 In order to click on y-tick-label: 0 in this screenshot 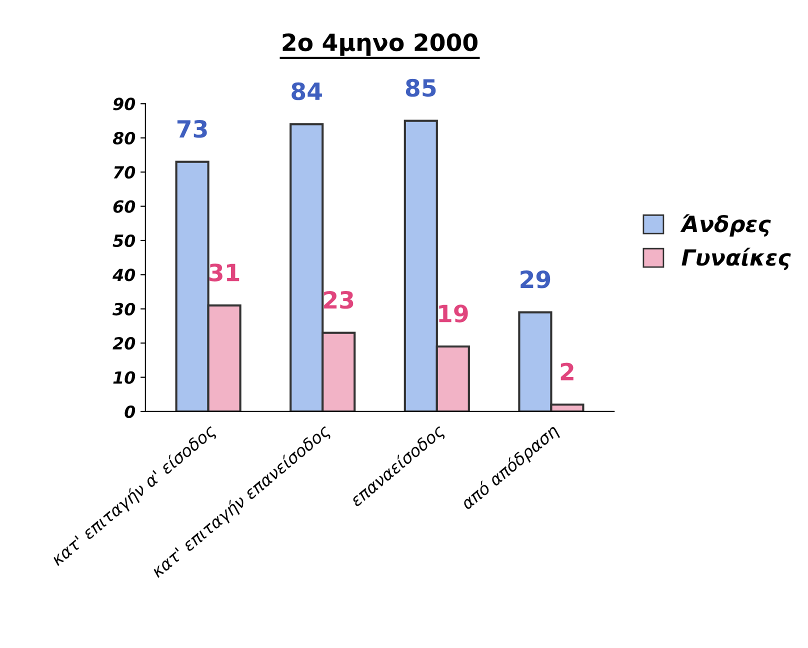, I will do `click(130, 411)`.